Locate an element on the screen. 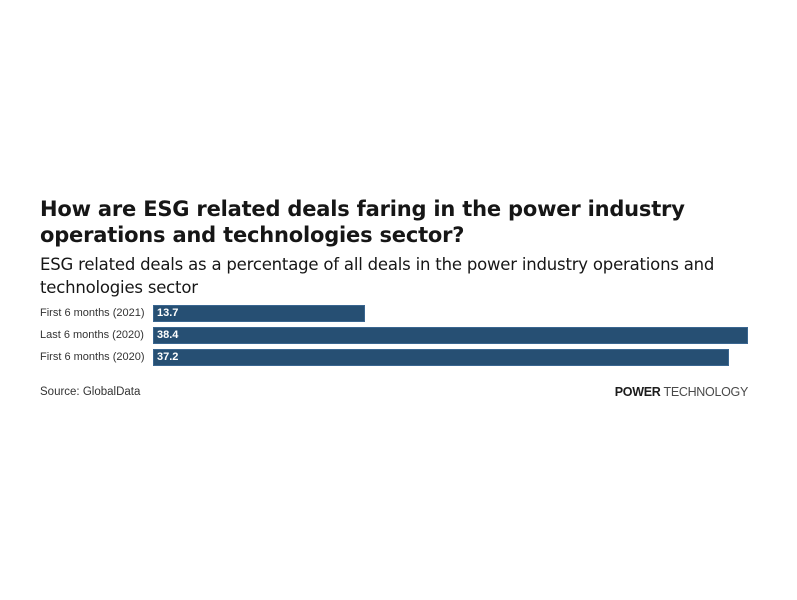 This screenshot has width=797, height=600. bar-row: Last 6 months (2020) 38.4 is located at coordinates (398, 335).